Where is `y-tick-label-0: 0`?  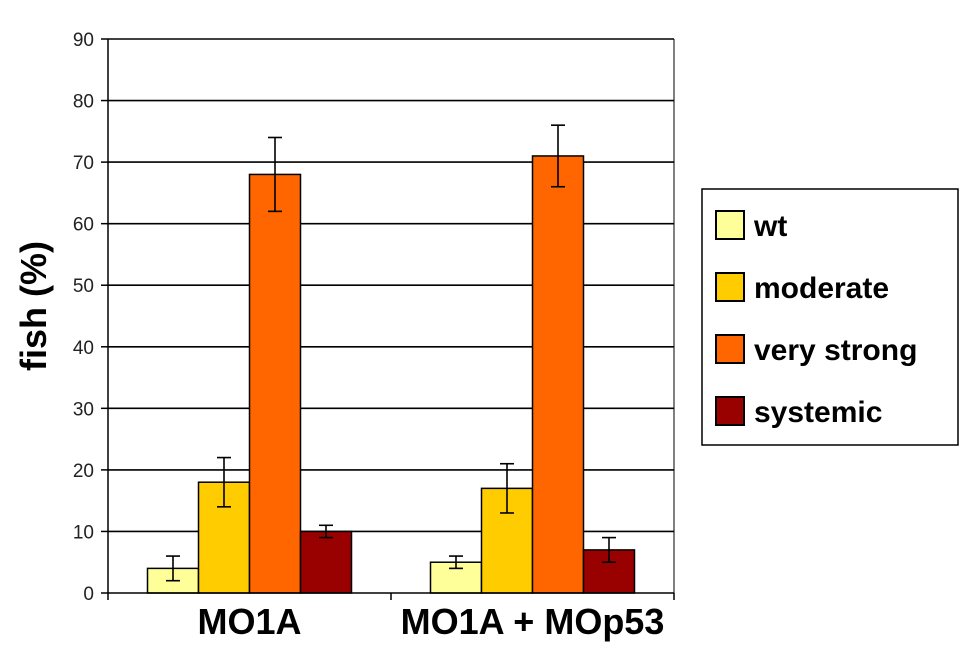 y-tick-label-0: 0 is located at coordinates (88, 594).